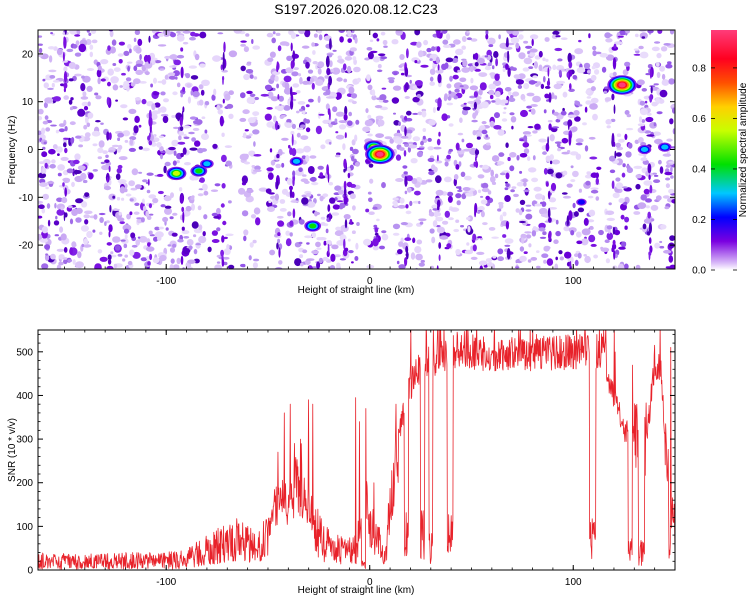 The height and width of the screenshot is (600, 750). What do you see at coordinates (699, 169) in the screenshot?
I see `colorbar-tick-label: 0.4` at bounding box center [699, 169].